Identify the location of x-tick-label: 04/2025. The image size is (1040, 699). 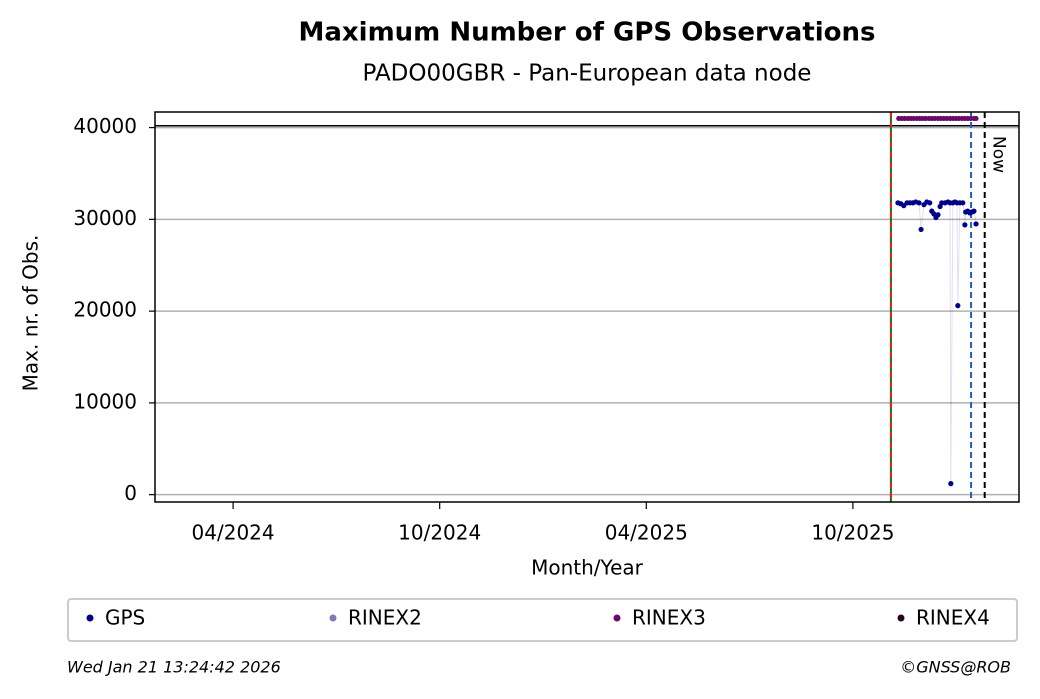
(646, 533).